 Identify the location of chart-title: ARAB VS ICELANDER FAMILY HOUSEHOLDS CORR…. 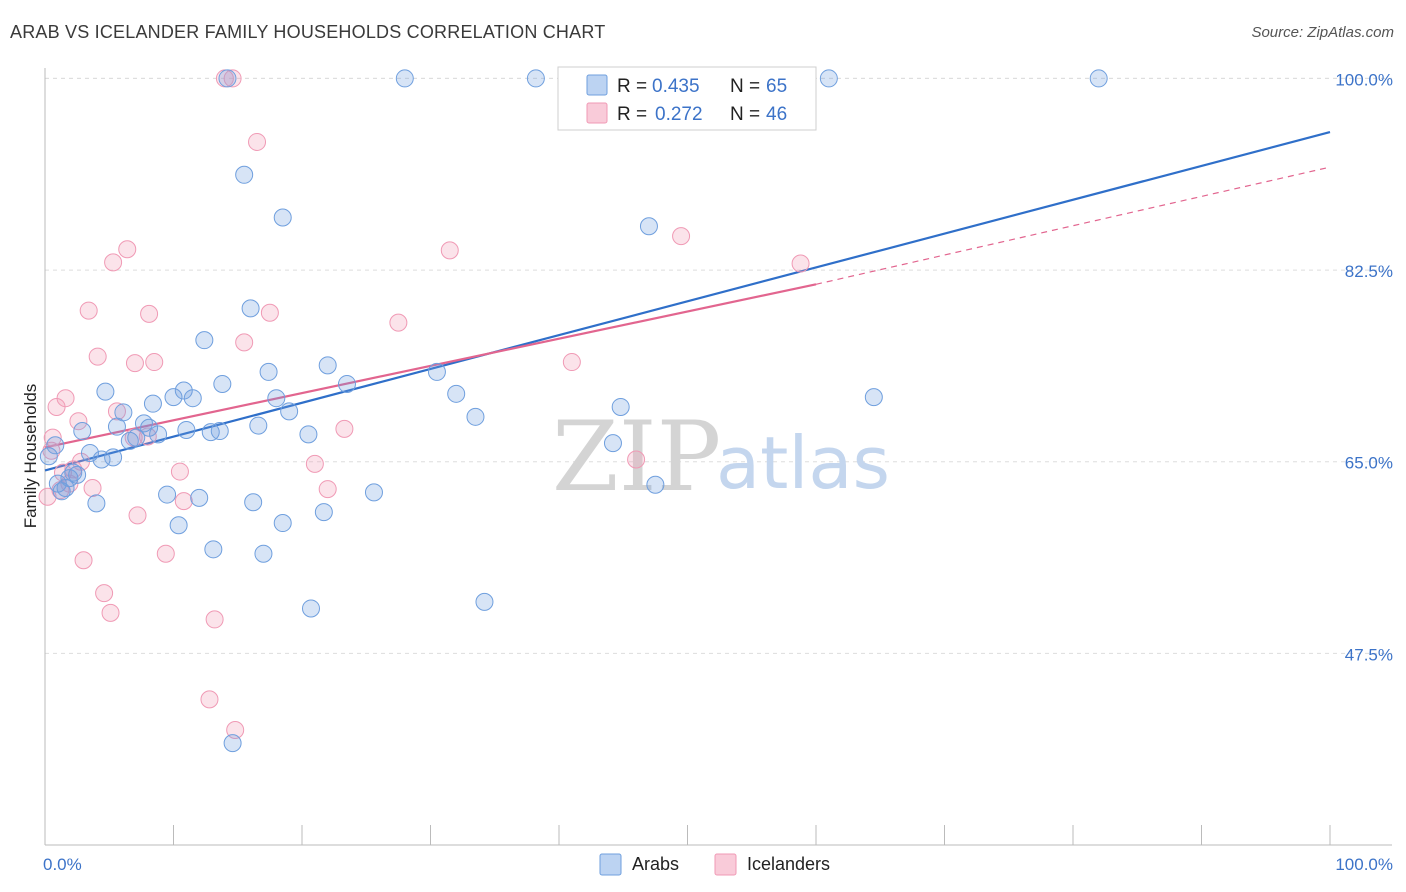
(308, 32).